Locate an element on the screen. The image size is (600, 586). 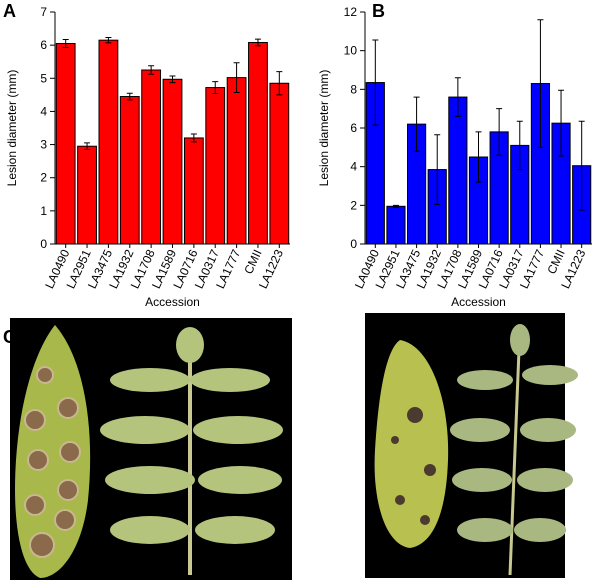
y-tick-label: 5 is located at coordinates (43, 78).